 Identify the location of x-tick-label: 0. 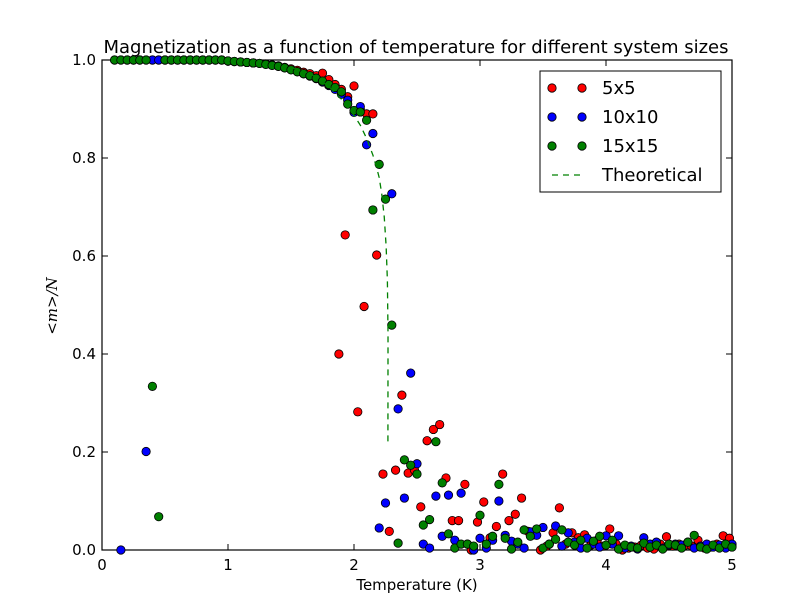
(102, 565).